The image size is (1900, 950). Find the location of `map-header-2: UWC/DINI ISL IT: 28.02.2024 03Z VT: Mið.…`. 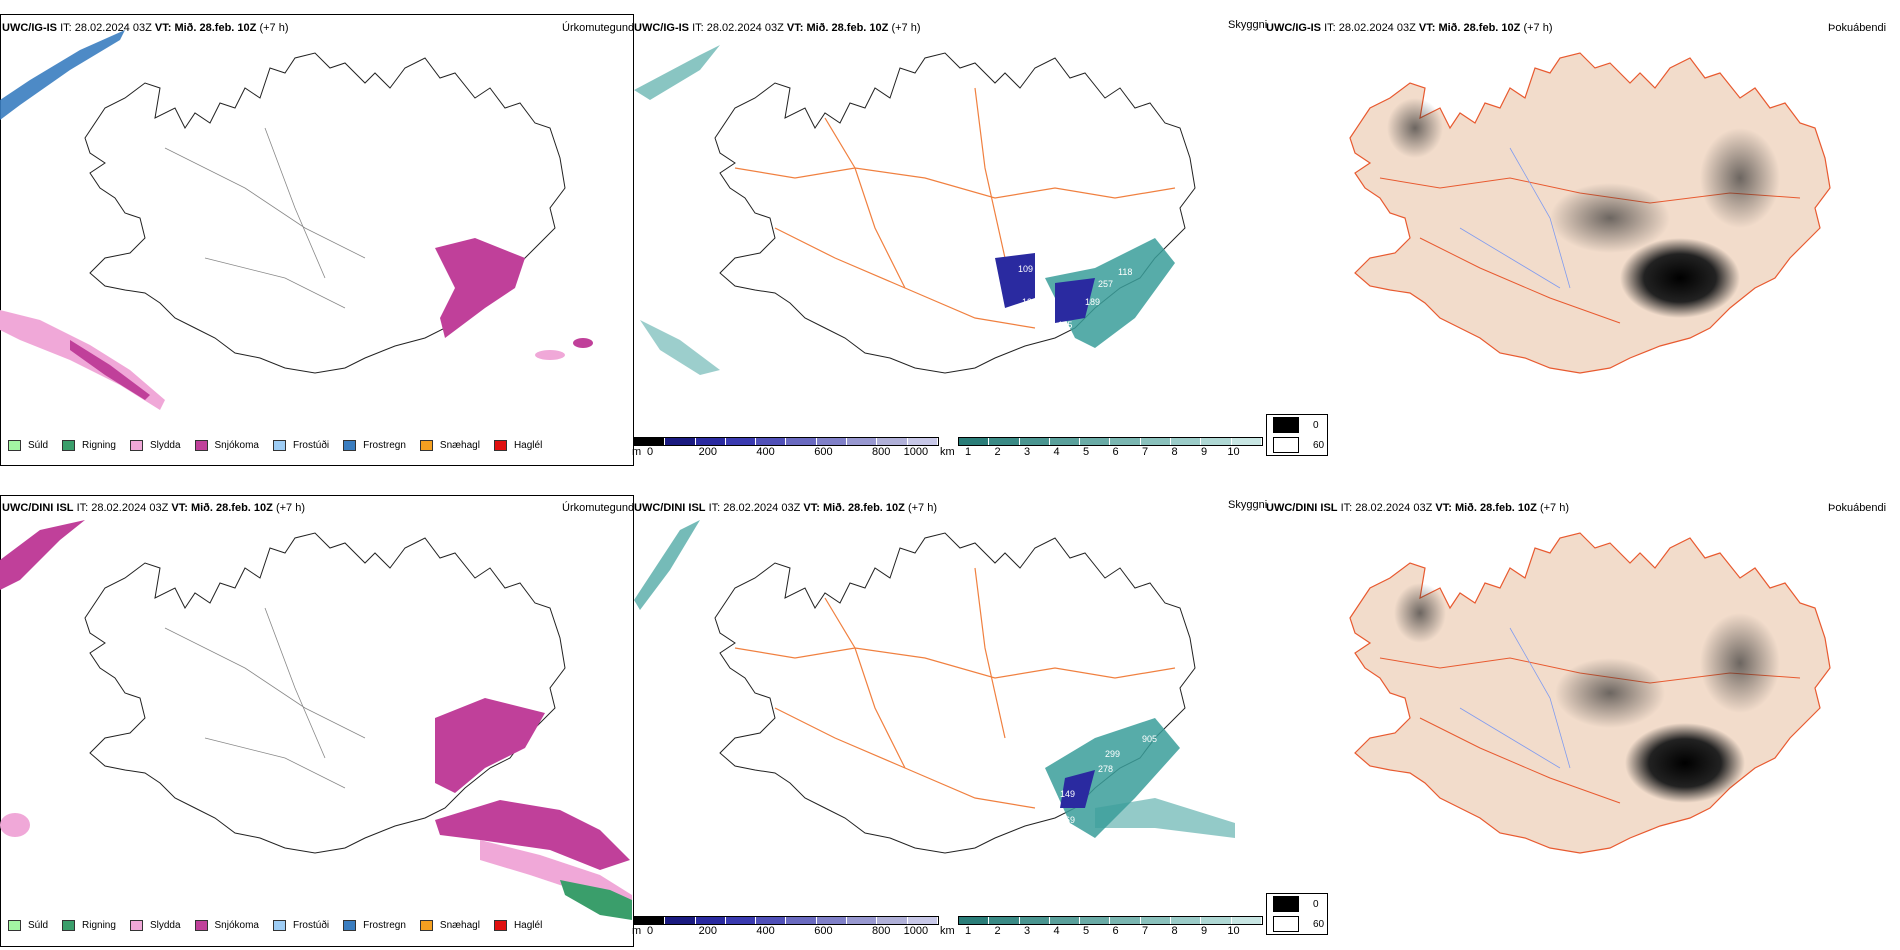

map-header-2: UWC/DINI ISL IT: 28.02.2024 03Z VT: Mið.… is located at coordinates (153, 508).